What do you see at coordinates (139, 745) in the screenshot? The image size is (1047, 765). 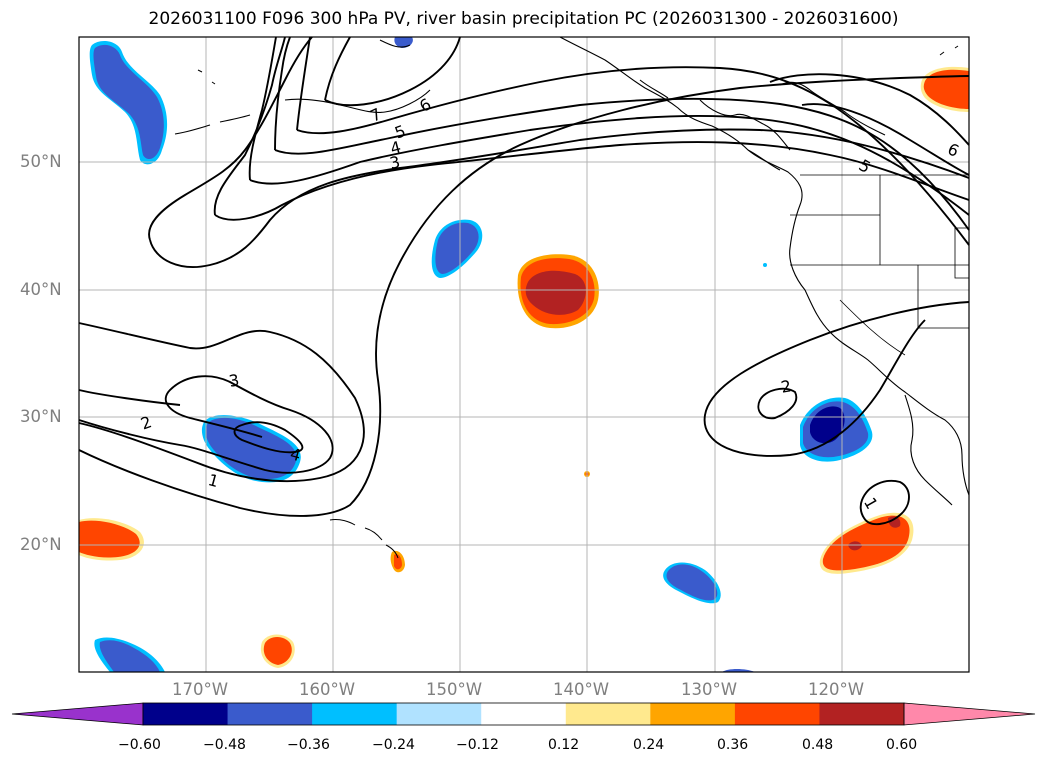 I see `colorbar-tick-label: −0.60` at bounding box center [139, 745].